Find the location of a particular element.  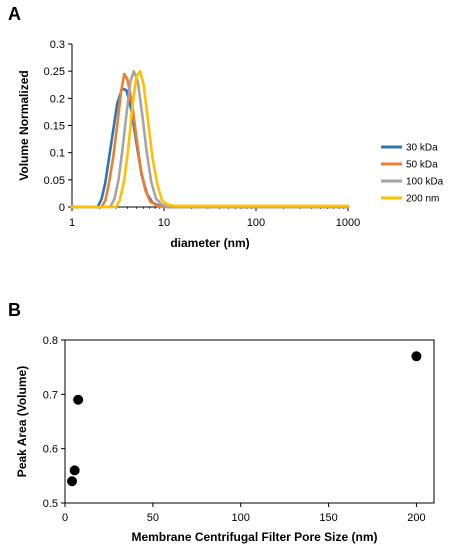

x-tick-label: 10 is located at coordinates (164, 223).